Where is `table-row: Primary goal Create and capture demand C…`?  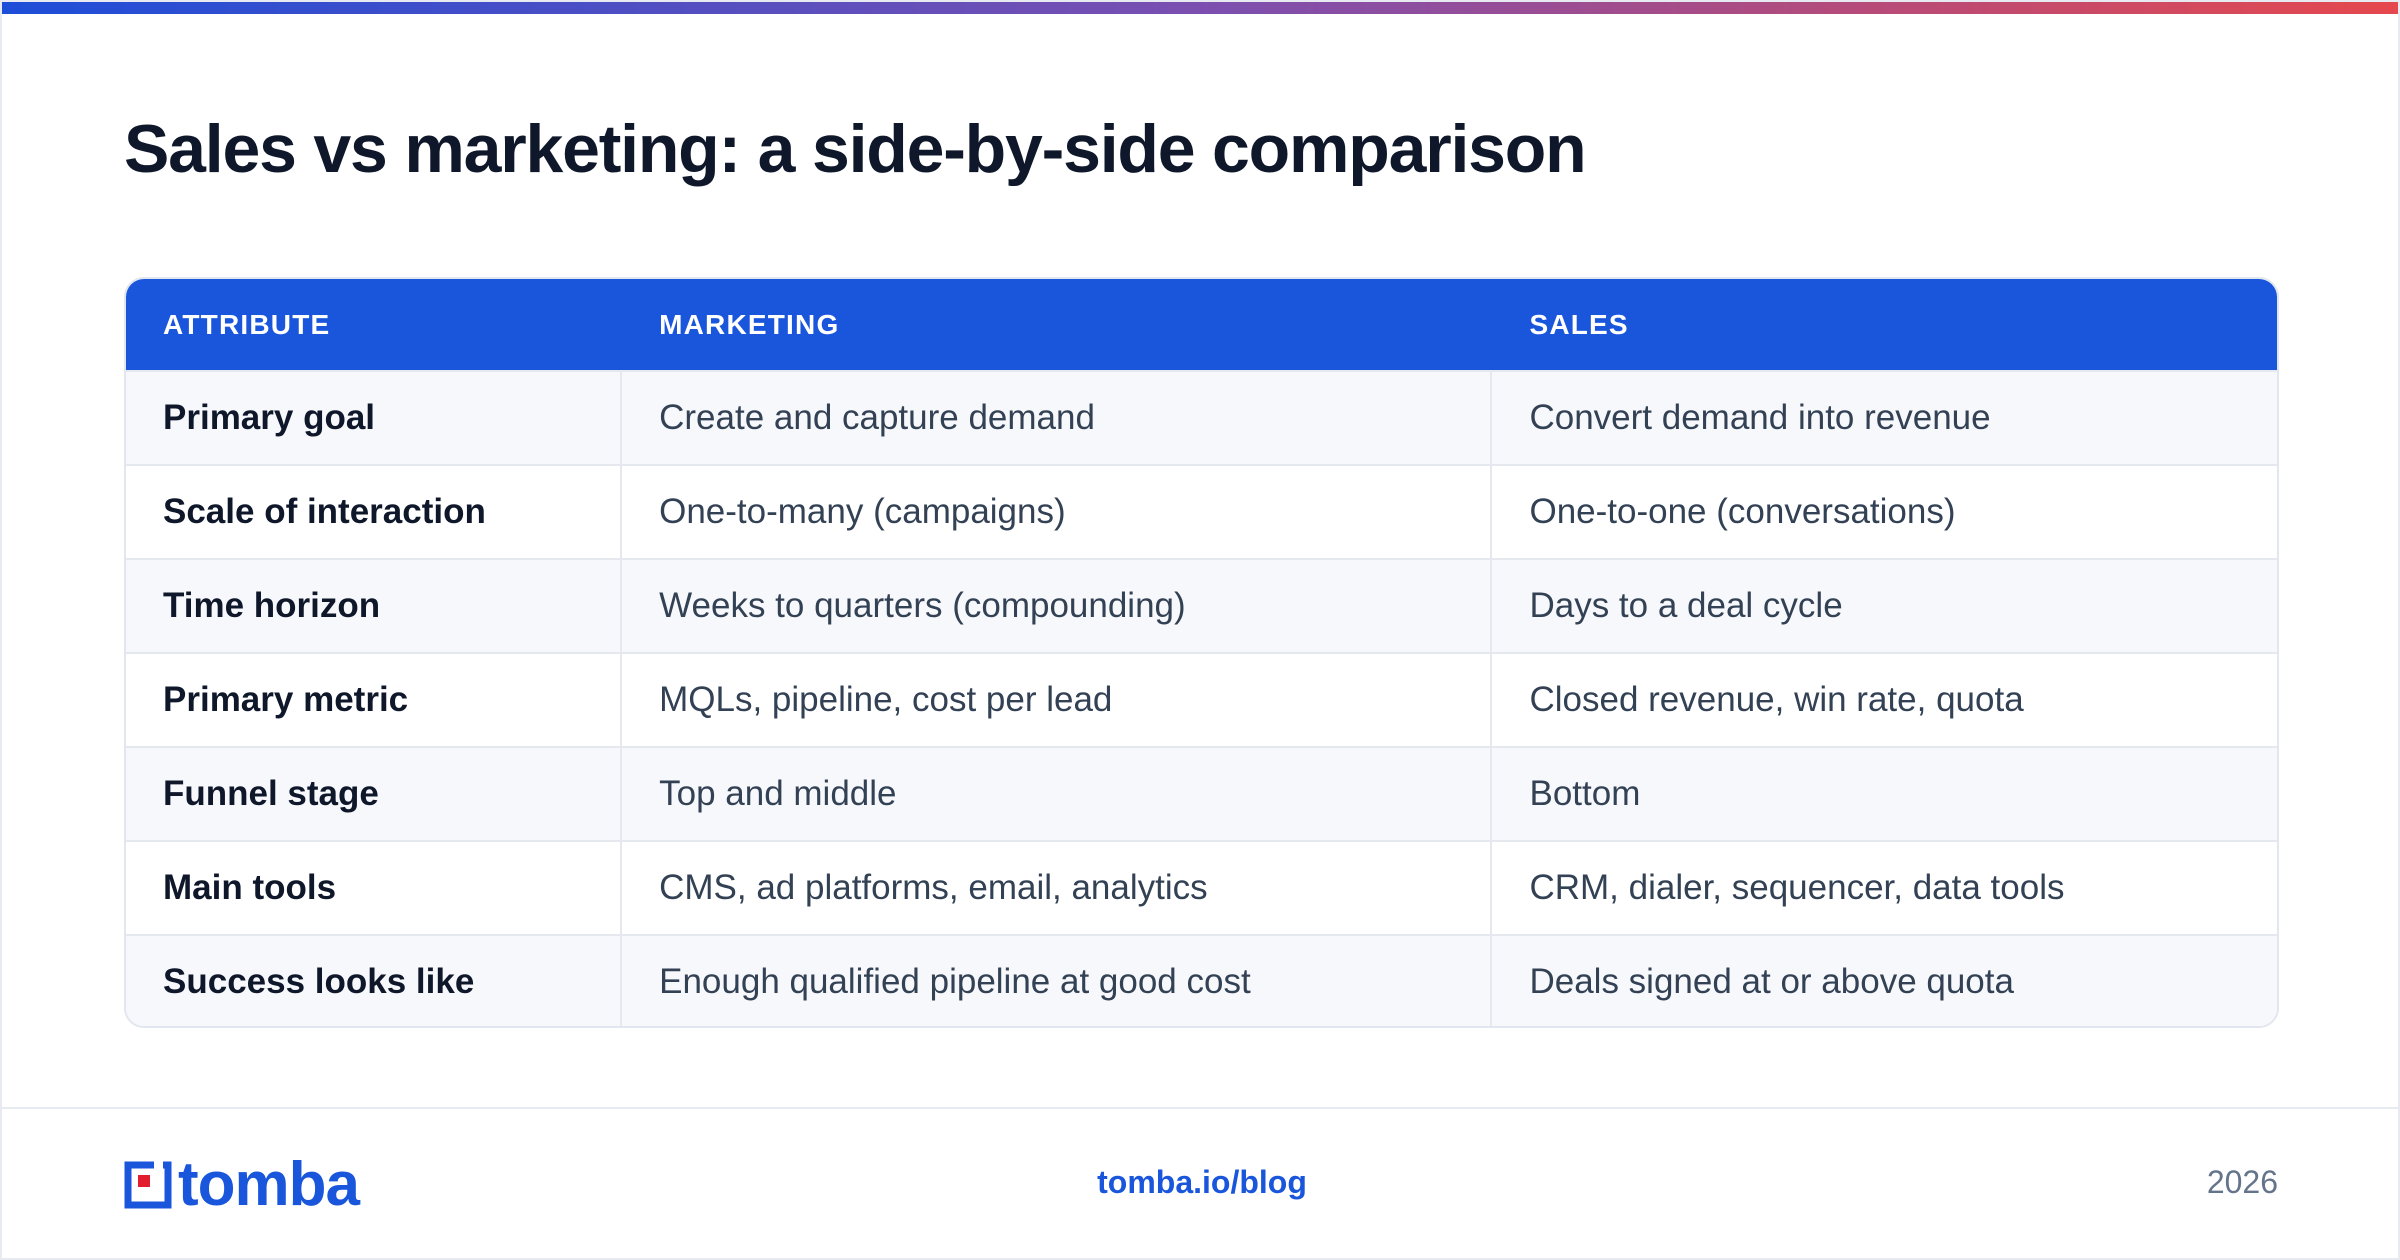
table-row: Primary goal Create and capture demand C… is located at coordinates (1201, 417).